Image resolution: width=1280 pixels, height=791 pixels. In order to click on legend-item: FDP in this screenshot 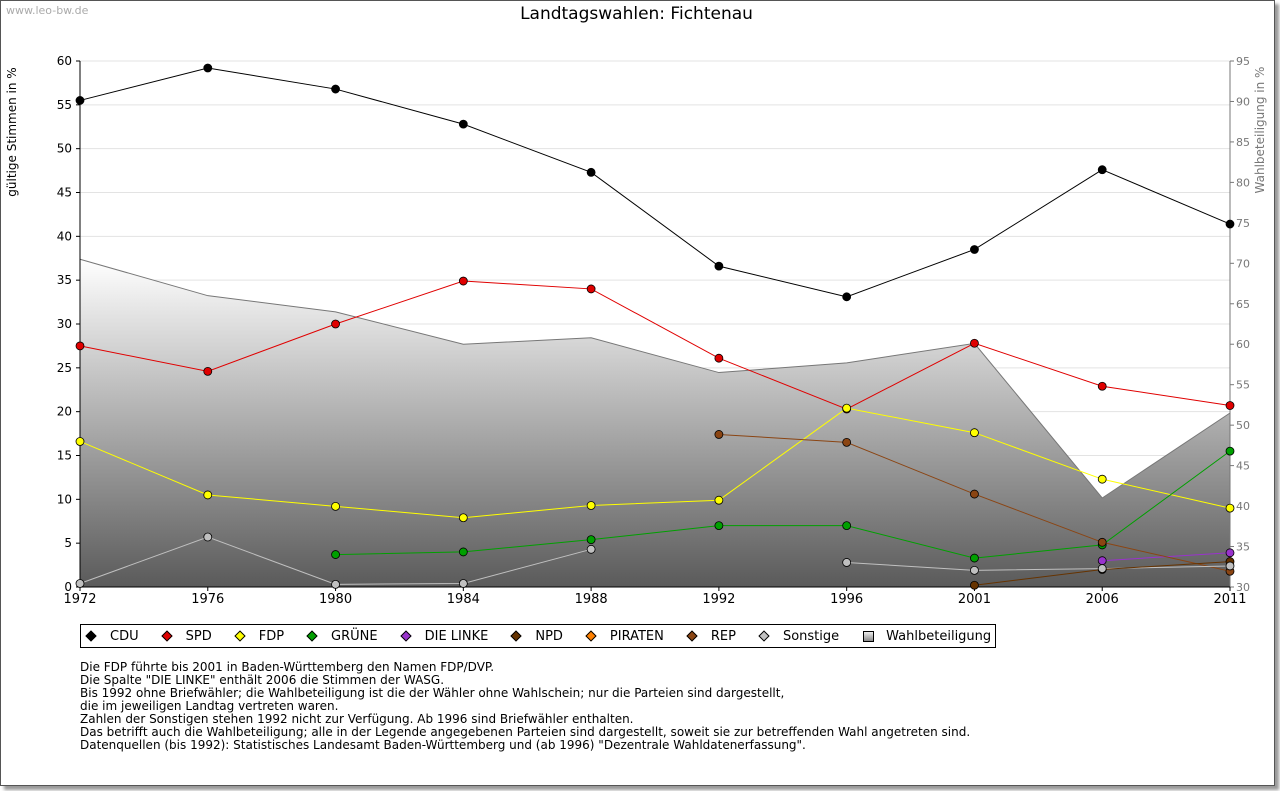, I will do `click(259, 636)`.